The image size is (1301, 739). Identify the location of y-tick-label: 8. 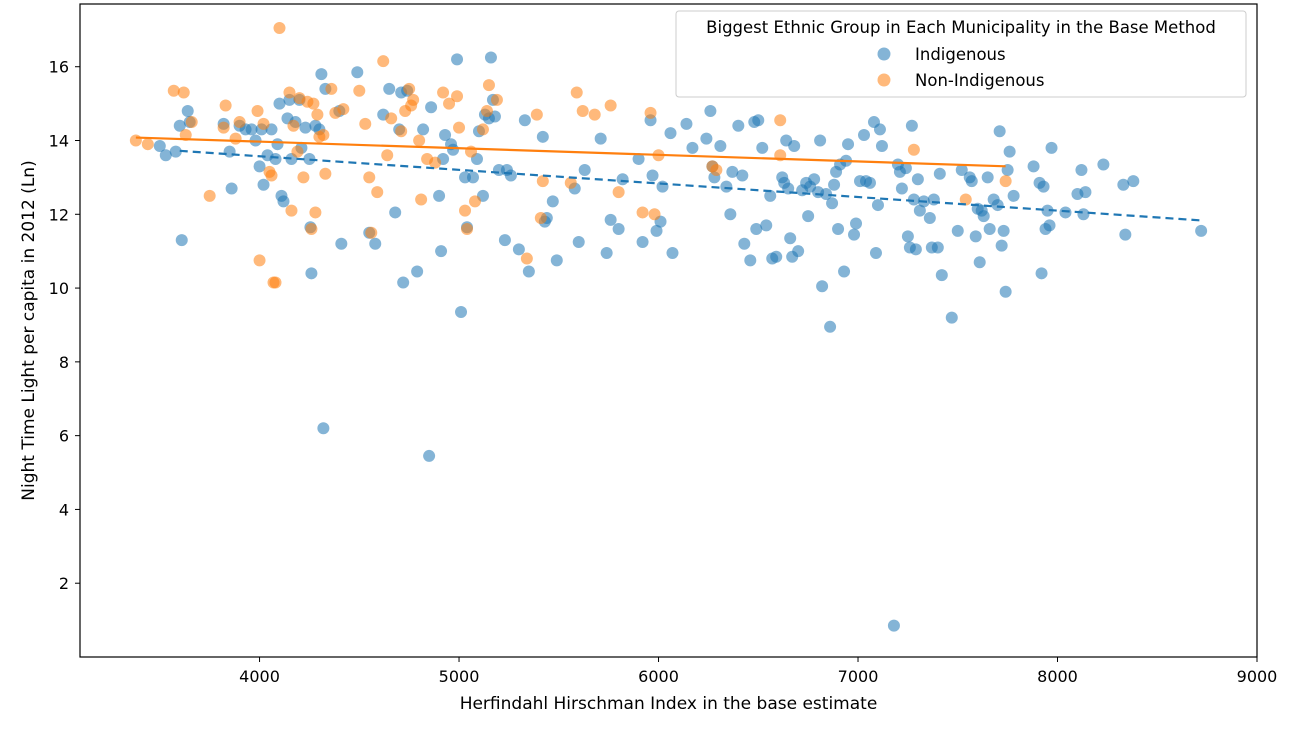
(64, 362).